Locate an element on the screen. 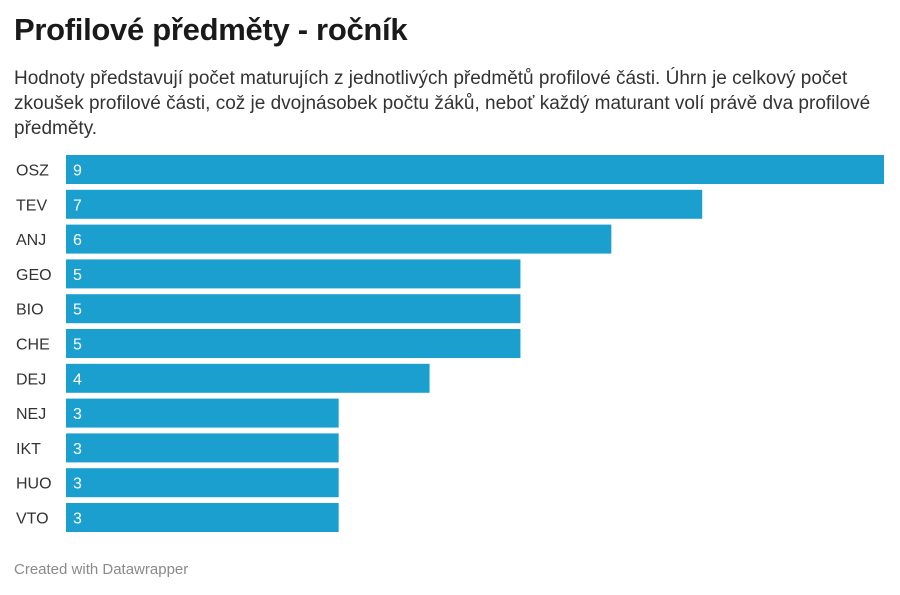 The width and height of the screenshot is (900, 595). bar-row: HUO 3 is located at coordinates (177, 483).